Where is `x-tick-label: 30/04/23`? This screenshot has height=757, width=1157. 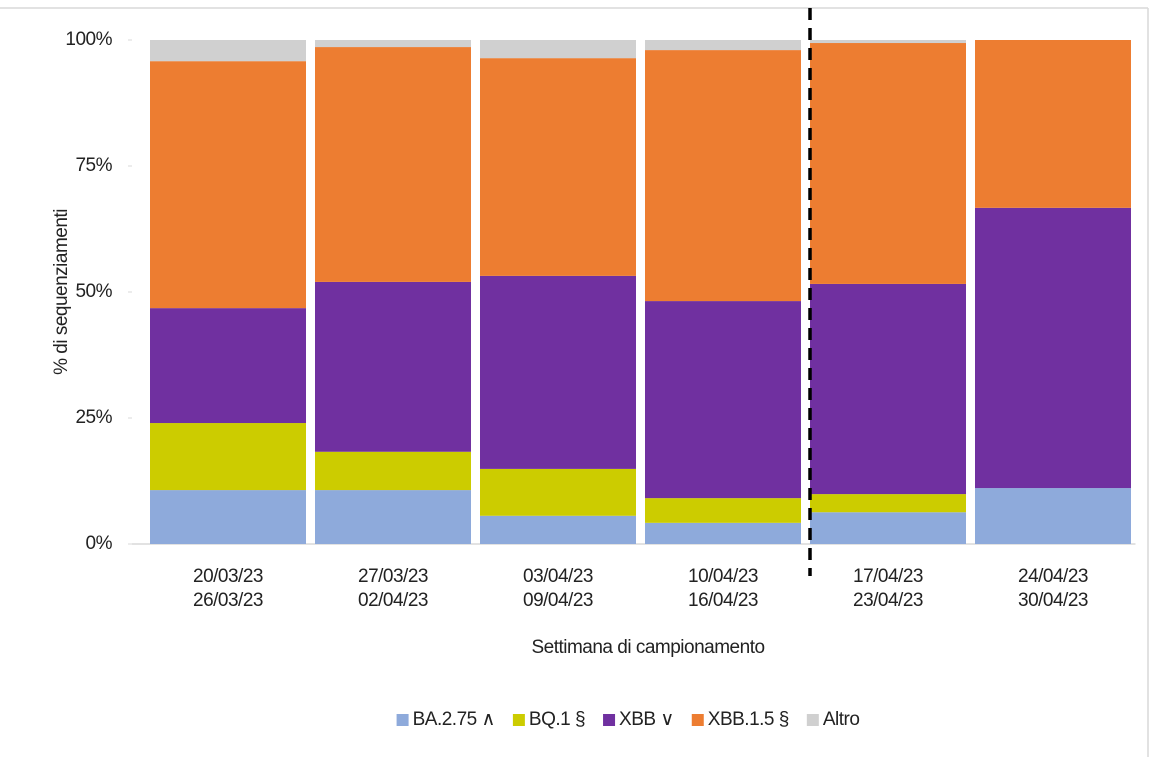 x-tick-label: 30/04/23 is located at coordinates (1053, 600).